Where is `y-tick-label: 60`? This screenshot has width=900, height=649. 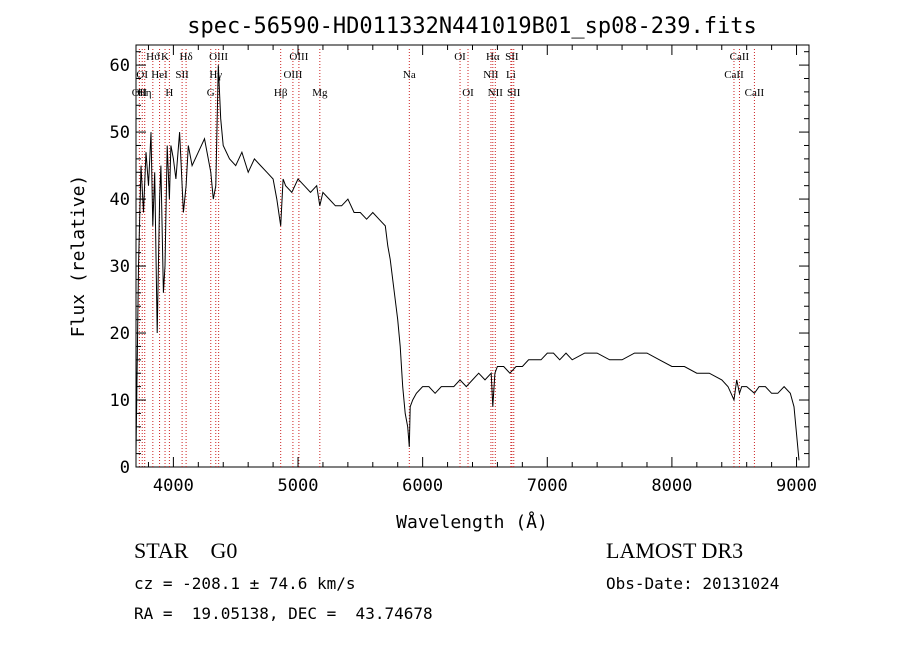 y-tick-label: 60 is located at coordinates (120, 66).